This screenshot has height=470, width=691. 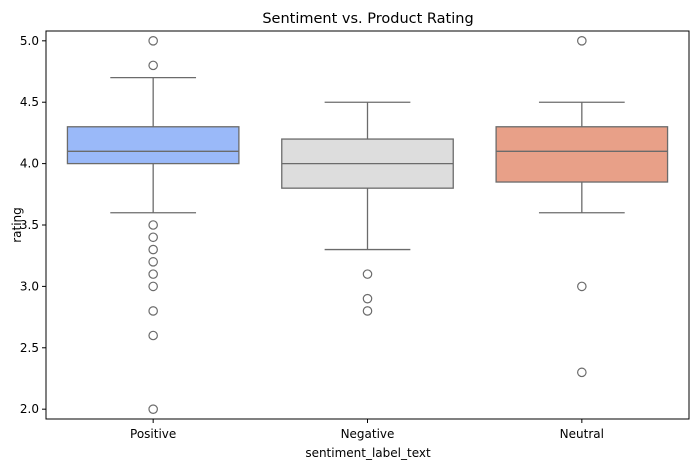 What do you see at coordinates (29, 102) in the screenshot?
I see `y-tick-label: 4.5` at bounding box center [29, 102].